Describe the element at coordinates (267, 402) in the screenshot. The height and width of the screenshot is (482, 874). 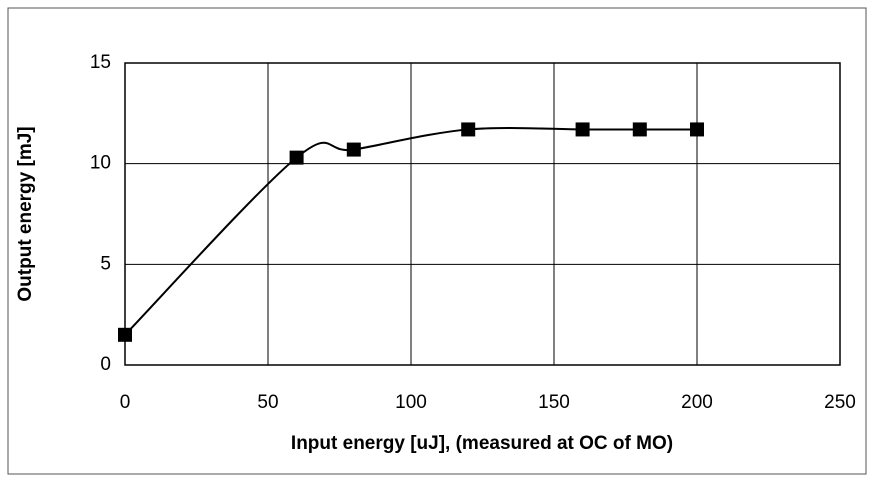
I see `x-tick-label: 50` at that location.